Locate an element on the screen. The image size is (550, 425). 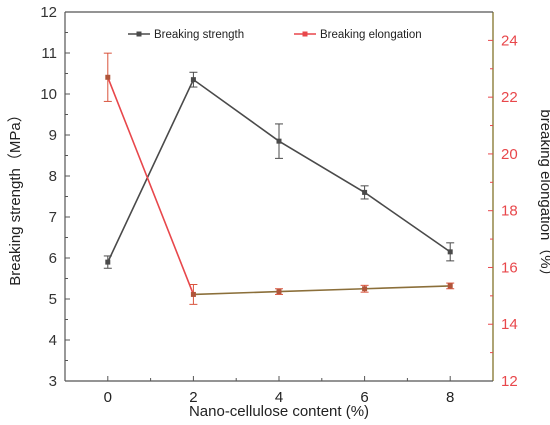
right-y-tick-label: 18 is located at coordinates (509, 211).